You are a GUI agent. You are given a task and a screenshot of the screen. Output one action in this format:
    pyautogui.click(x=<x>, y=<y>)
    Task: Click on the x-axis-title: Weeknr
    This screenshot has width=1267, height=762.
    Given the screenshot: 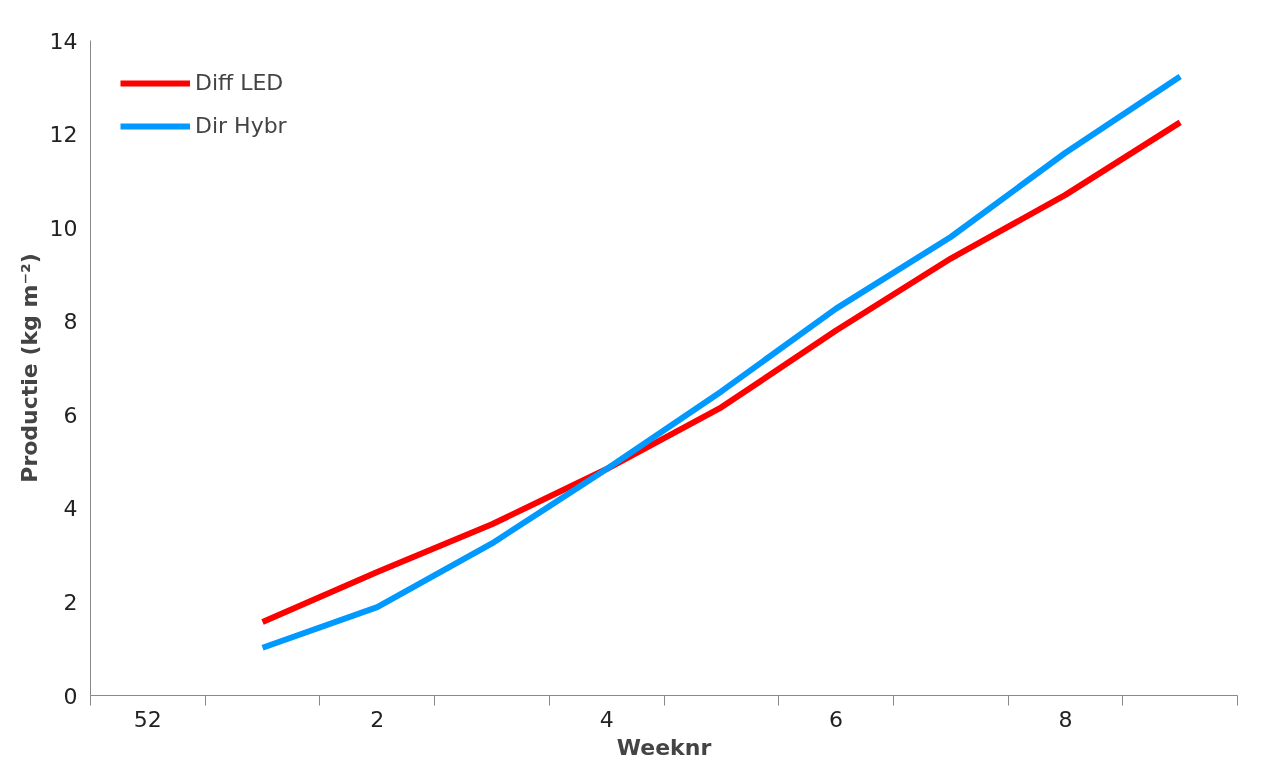 What is the action you would take?
    pyautogui.click(x=664, y=747)
    